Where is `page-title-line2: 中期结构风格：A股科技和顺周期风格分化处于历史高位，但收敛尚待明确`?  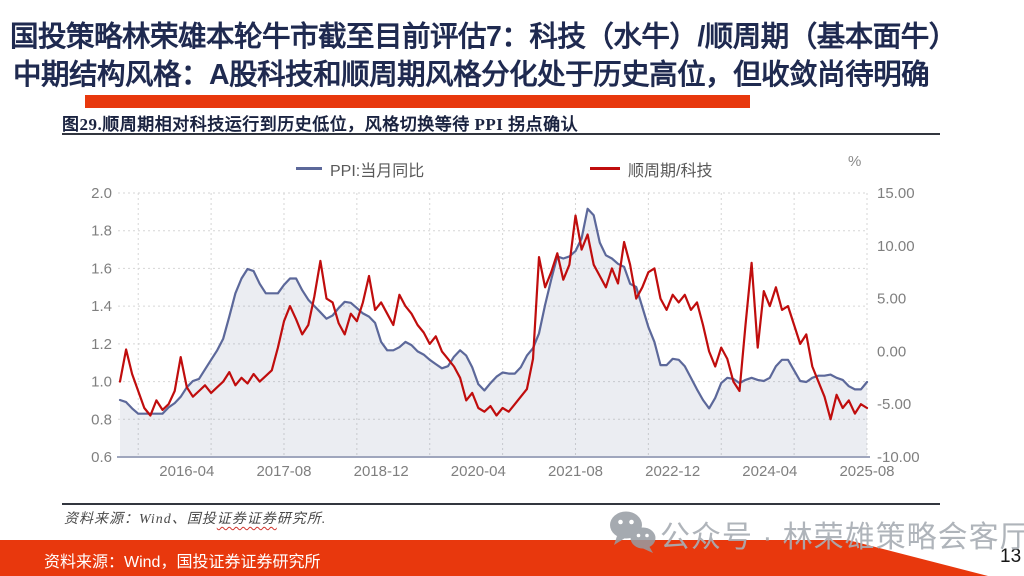 page-title-line2: 中期结构风格：A股科技和顺周期风格分化处于历史高位，但收敛尚待明确 is located at coordinates (471, 75).